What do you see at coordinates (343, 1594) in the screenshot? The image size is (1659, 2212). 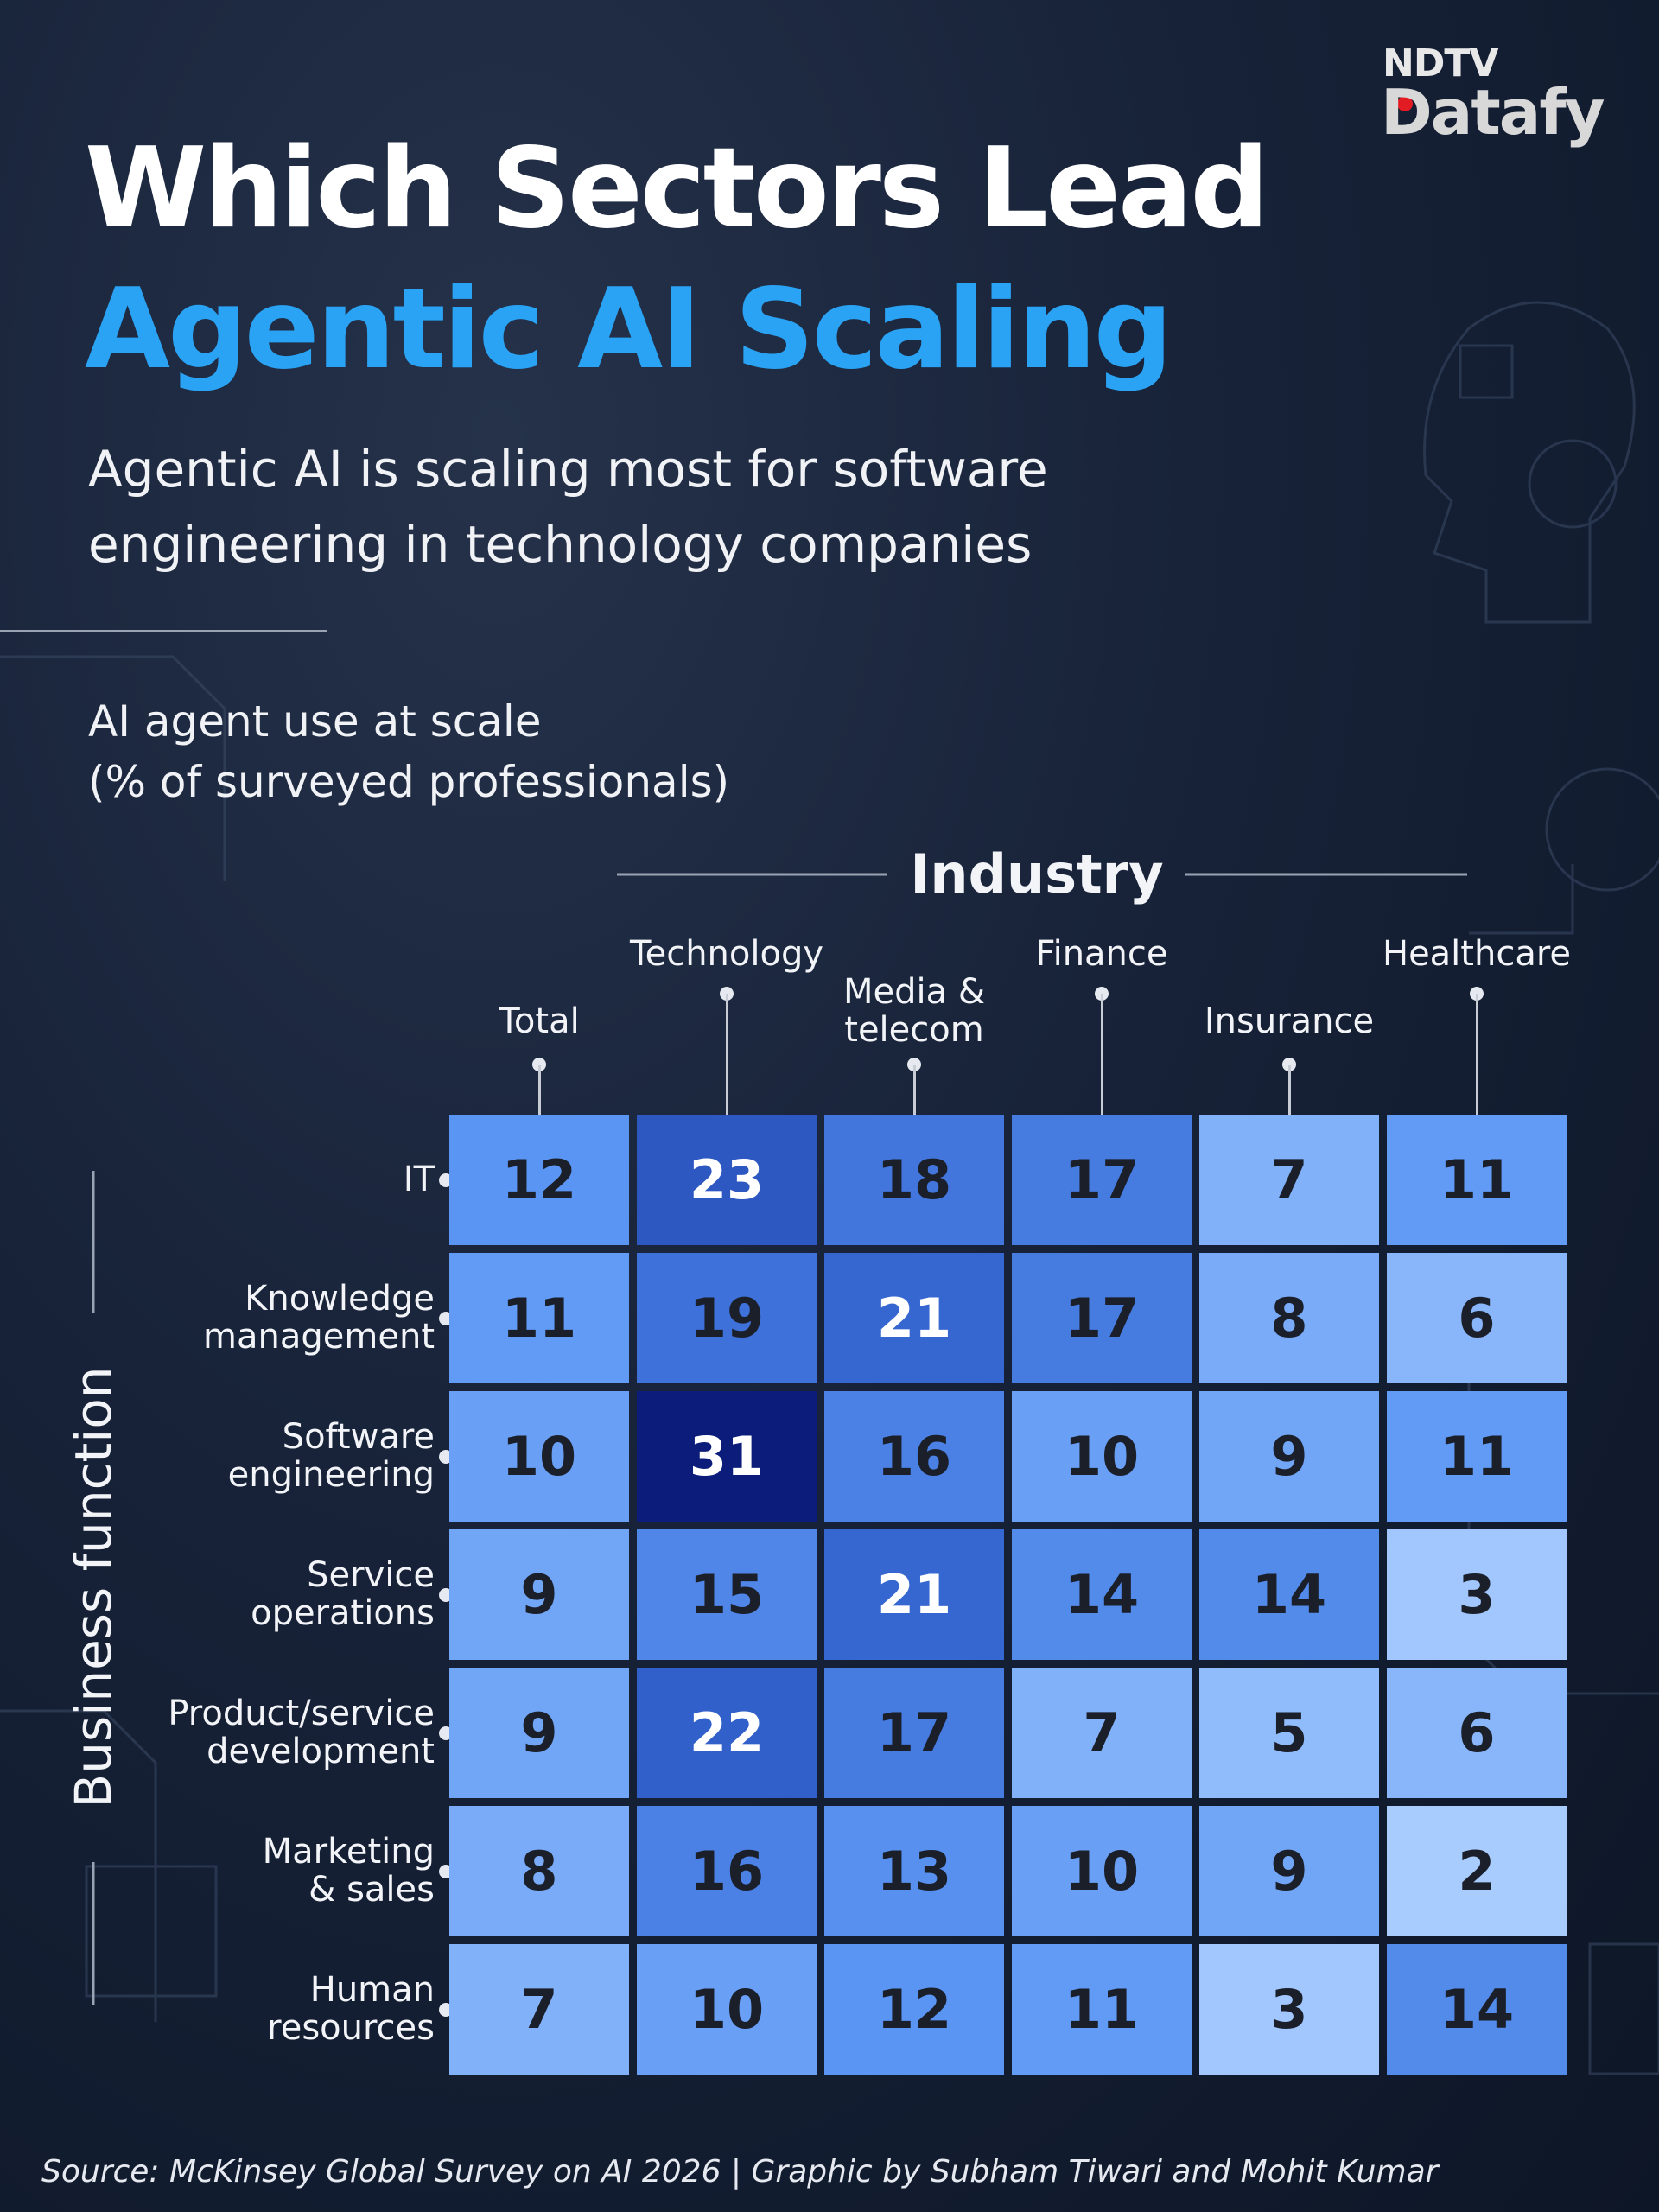 I see `row-label: Service operations` at bounding box center [343, 1594].